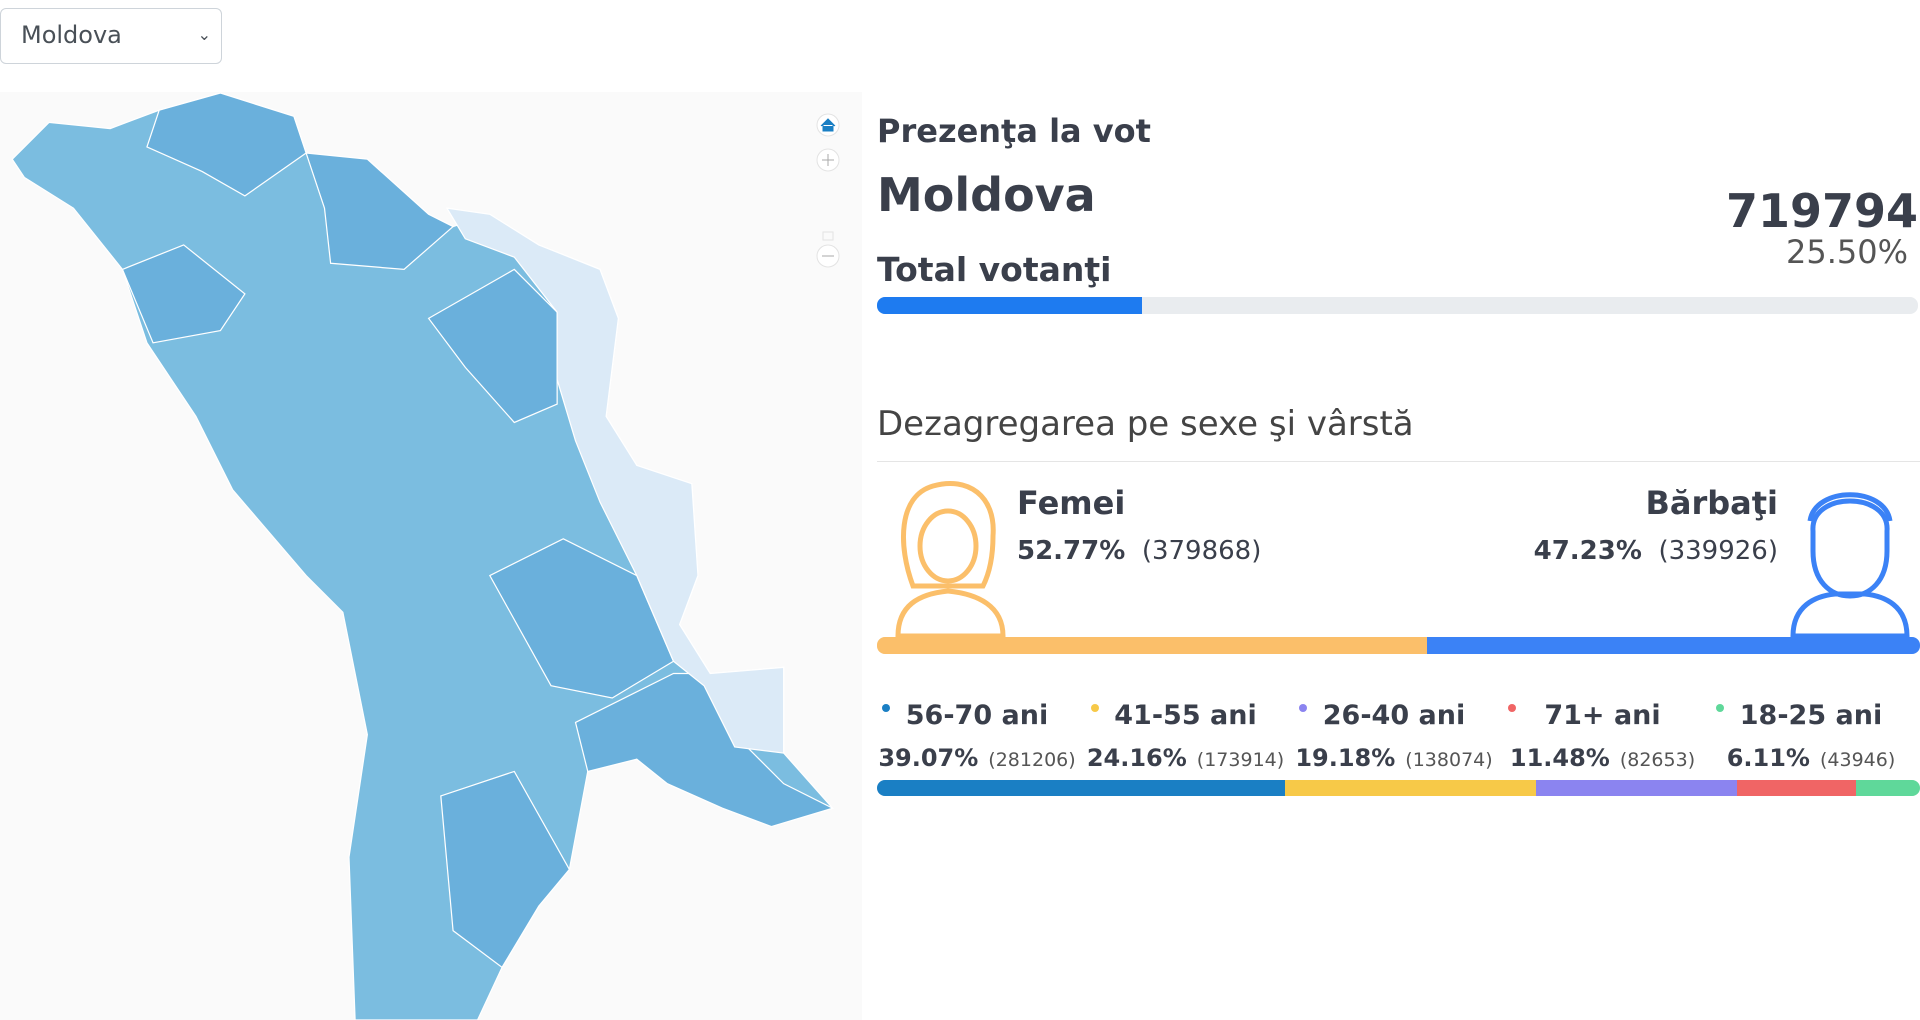 The height and width of the screenshot is (1020, 1920). Describe the element at coordinates (1071, 551) in the screenshot. I see `female-share: 52.77%` at that location.